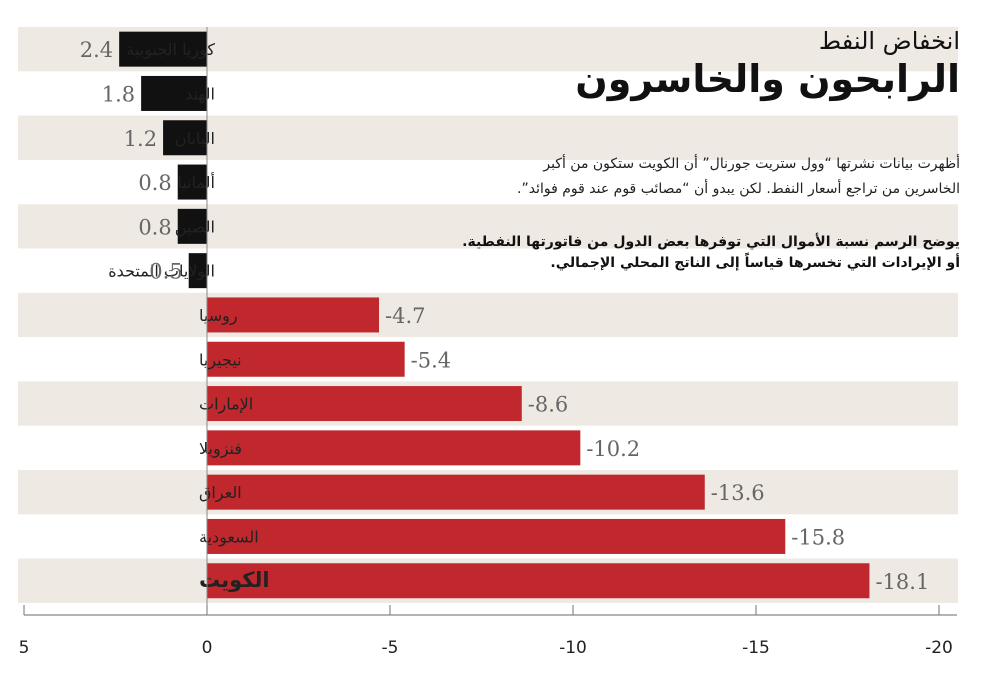 The width and height of the screenshot is (1000, 674). I want to click on category-label: السعودية, so click(229, 537).